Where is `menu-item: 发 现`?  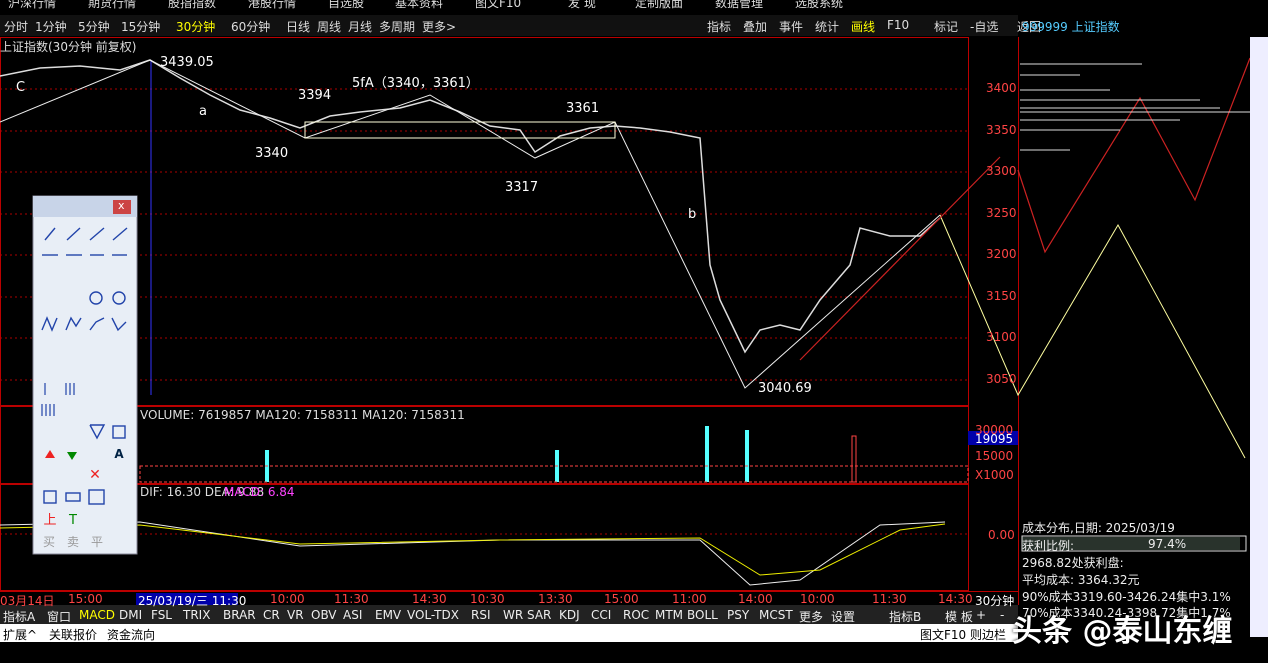
menu-item: 发 现 is located at coordinates (582, 5).